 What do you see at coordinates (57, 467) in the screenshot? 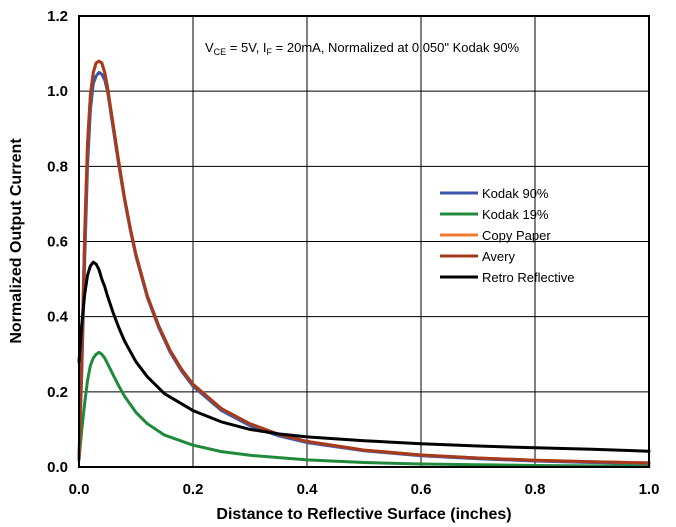
I see `y-tick-label-0: 0.0` at bounding box center [57, 467].